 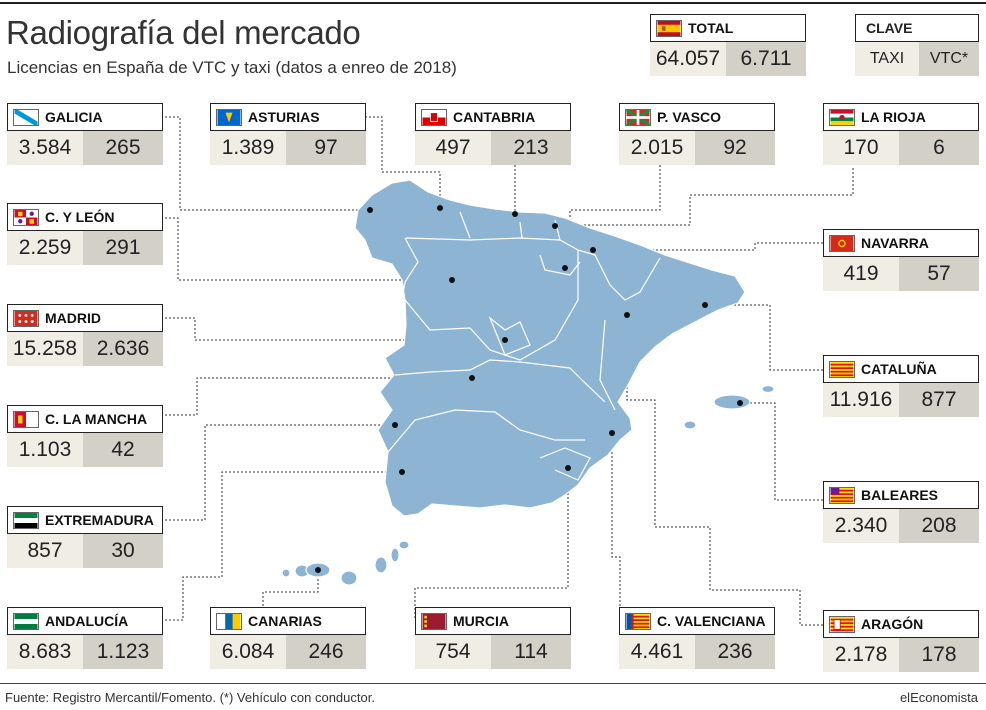 What do you see at coordinates (861, 148) in the screenshot?
I see `taxi-value: 170` at bounding box center [861, 148].